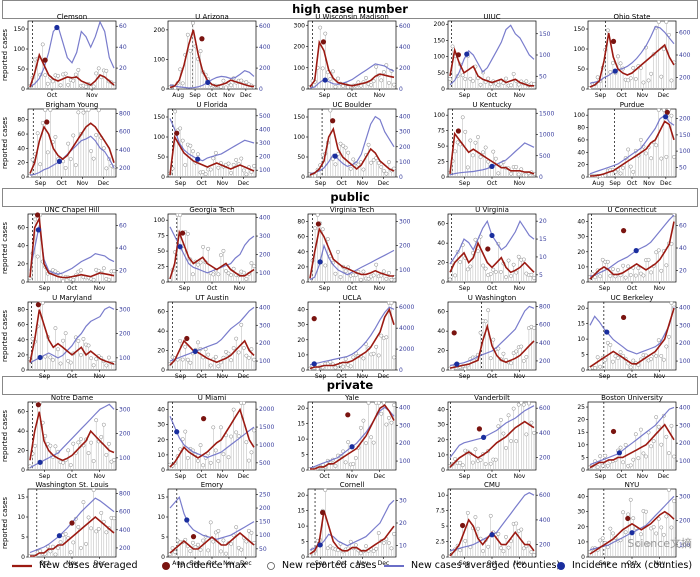 The width and height of the screenshot is (700, 577). I want to click on tick-label-right: 2000, so click(266, 409).